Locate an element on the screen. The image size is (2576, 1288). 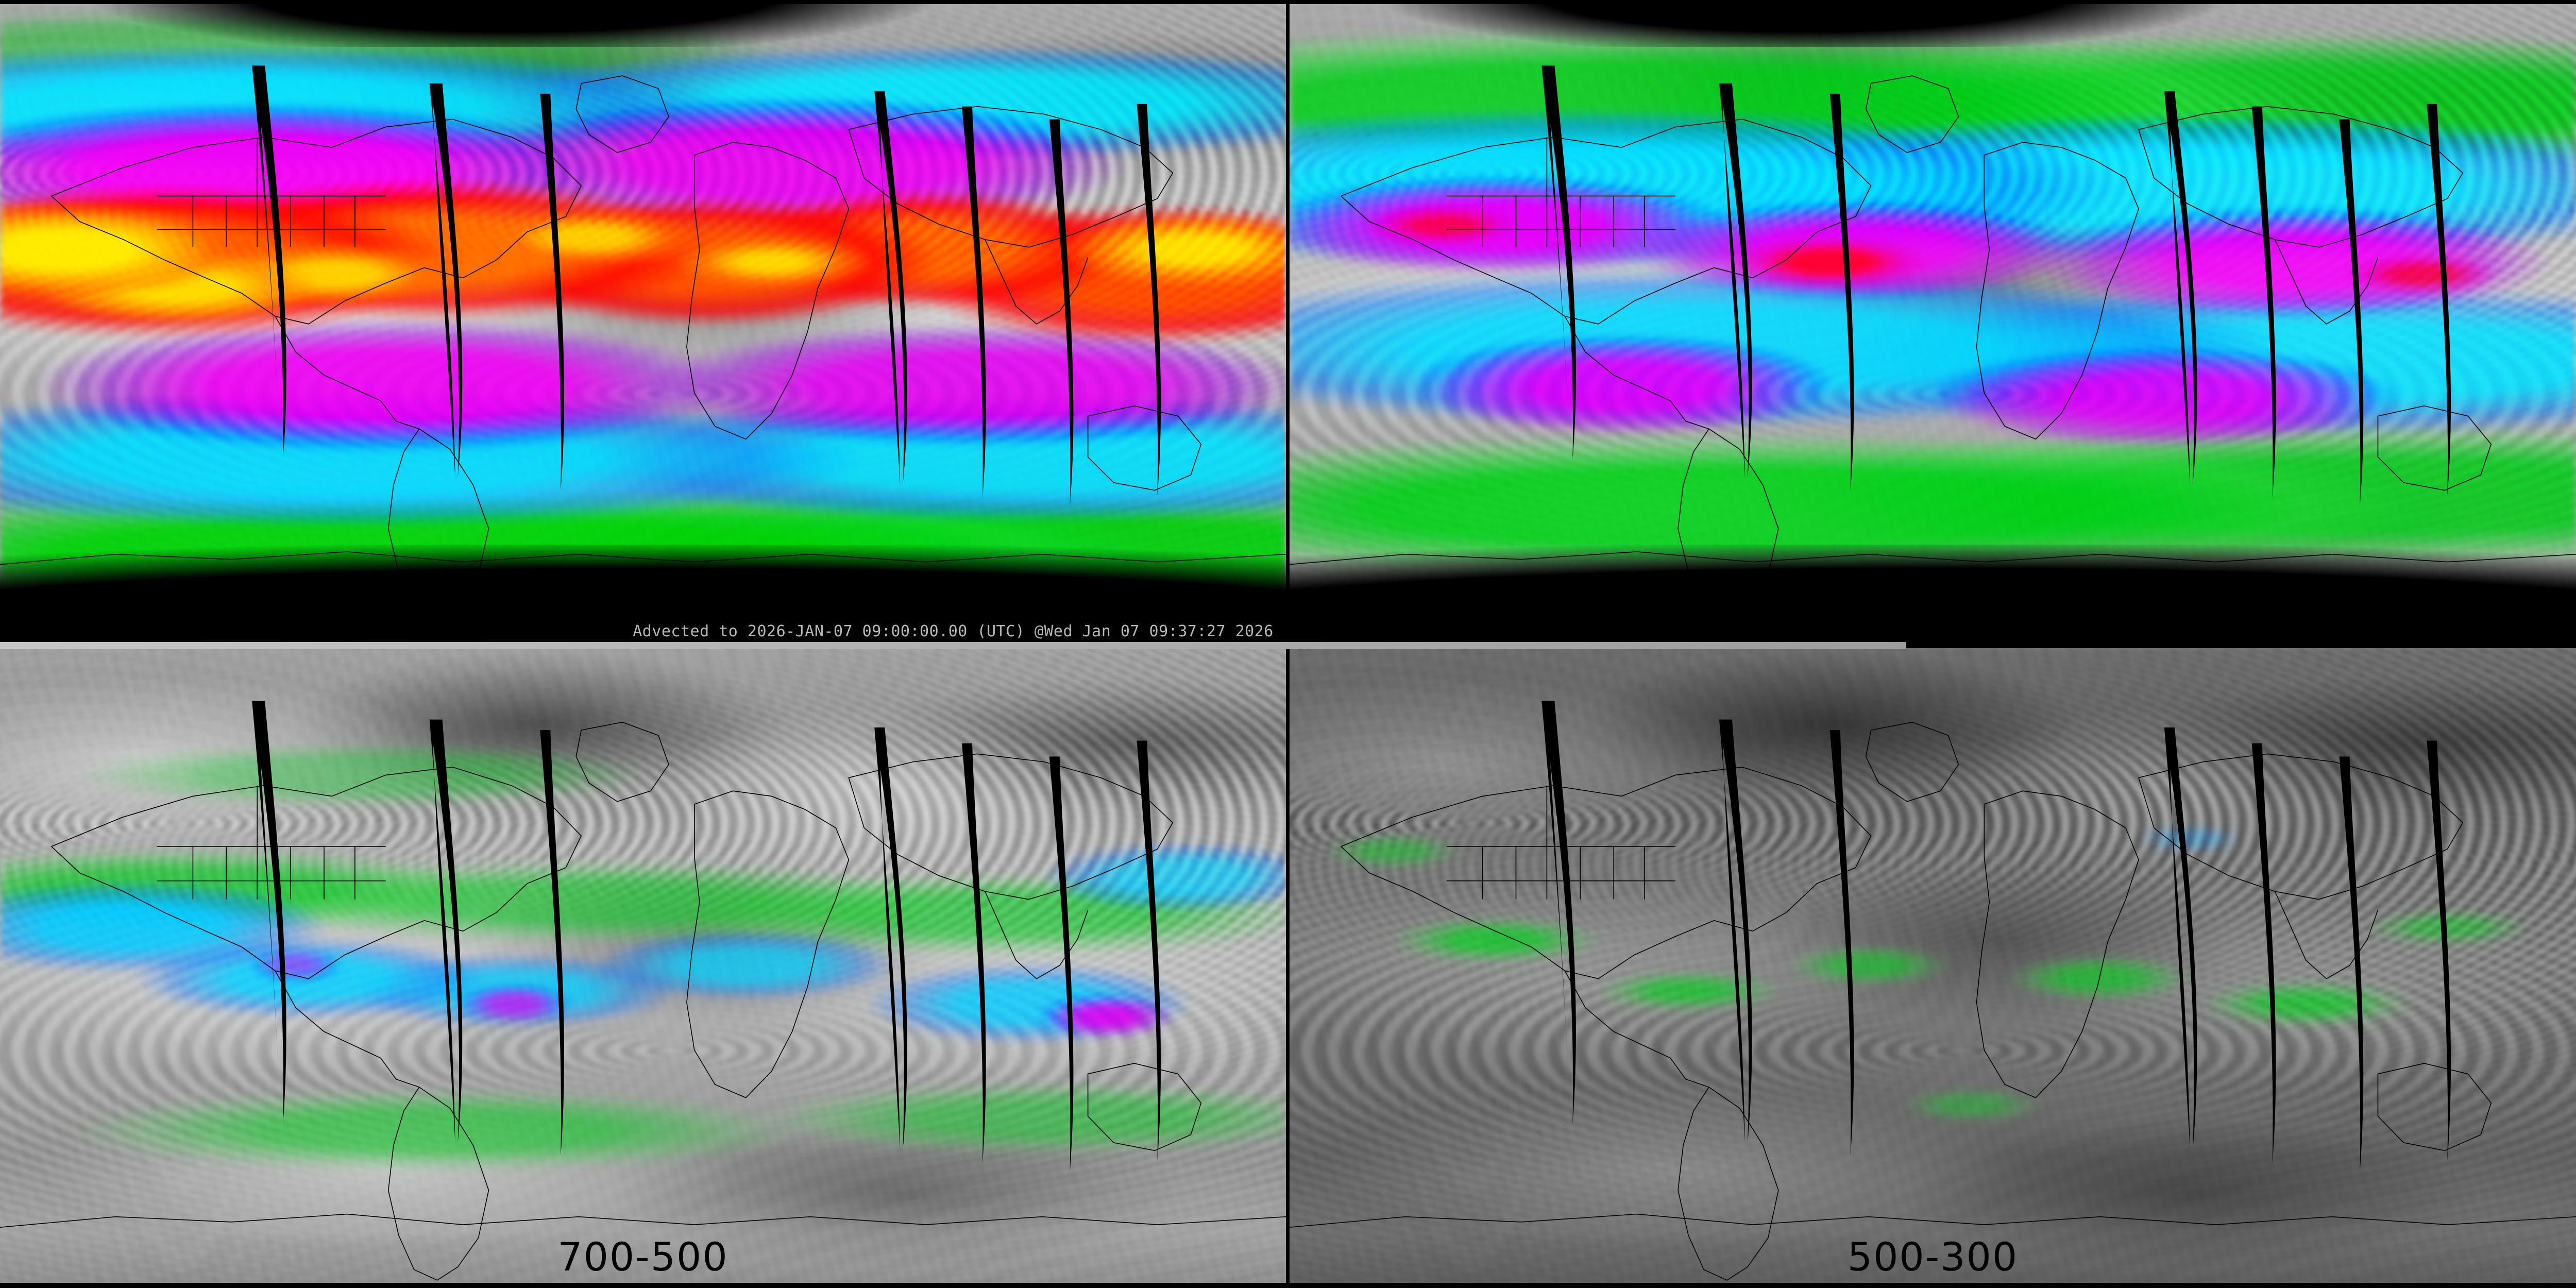
panel-lower-left-label: 700-500 is located at coordinates (642, 1256).